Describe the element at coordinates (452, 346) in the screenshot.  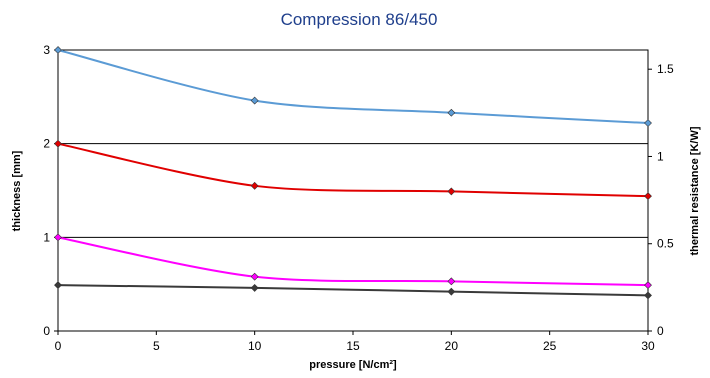
I see `x-tick-label: 20` at that location.